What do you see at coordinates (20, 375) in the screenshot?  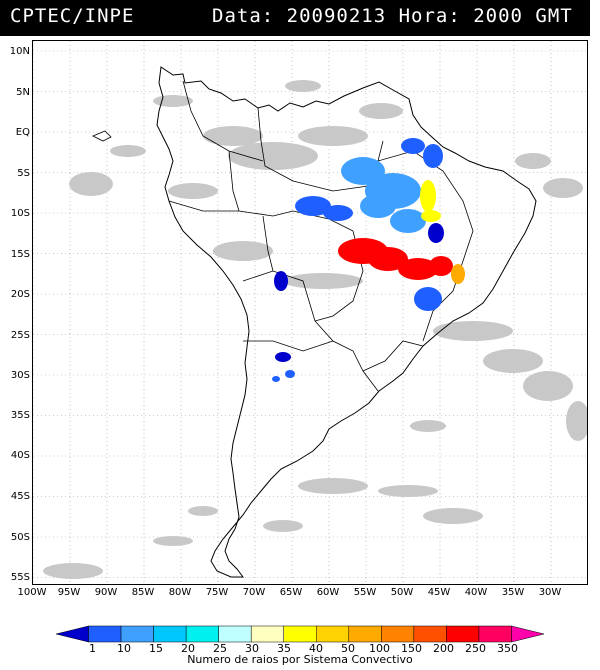 I see `lat-tick: 30S` at bounding box center [20, 375].